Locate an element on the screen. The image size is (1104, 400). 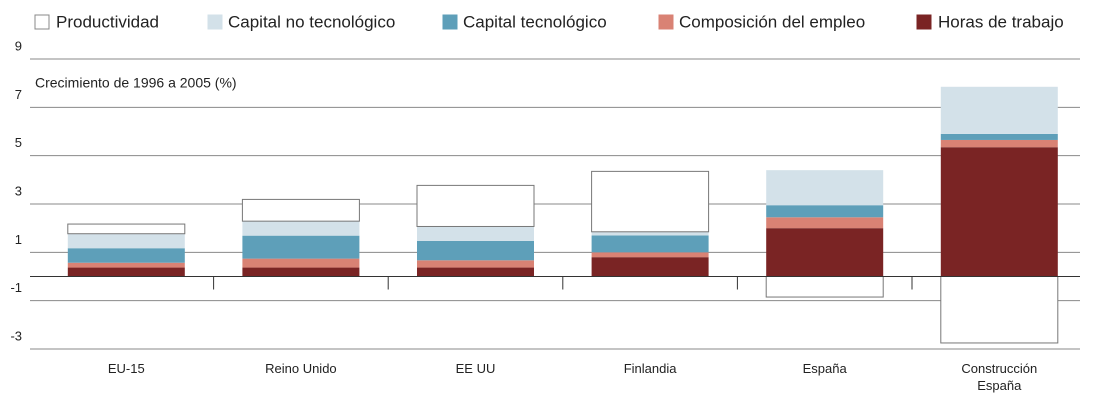
x-tick-label: EE UU is located at coordinates (475, 368).